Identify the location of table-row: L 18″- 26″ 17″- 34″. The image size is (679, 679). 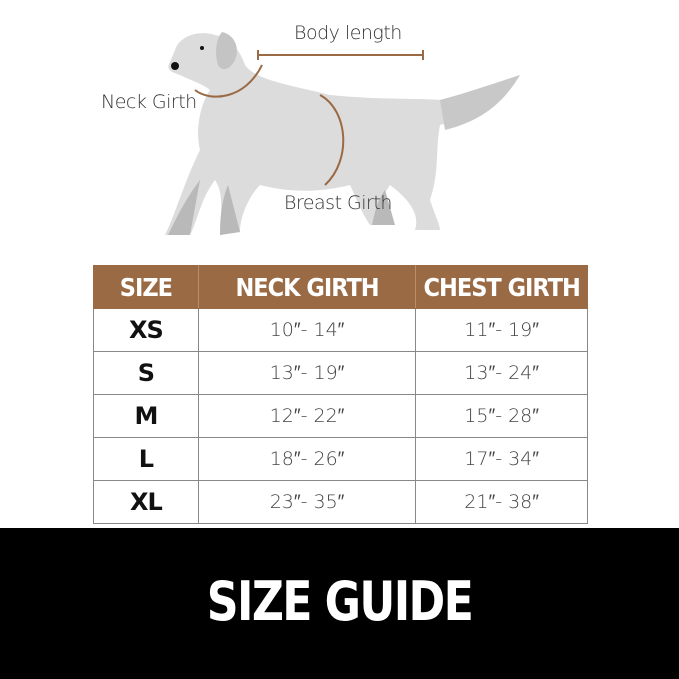
(340, 459).